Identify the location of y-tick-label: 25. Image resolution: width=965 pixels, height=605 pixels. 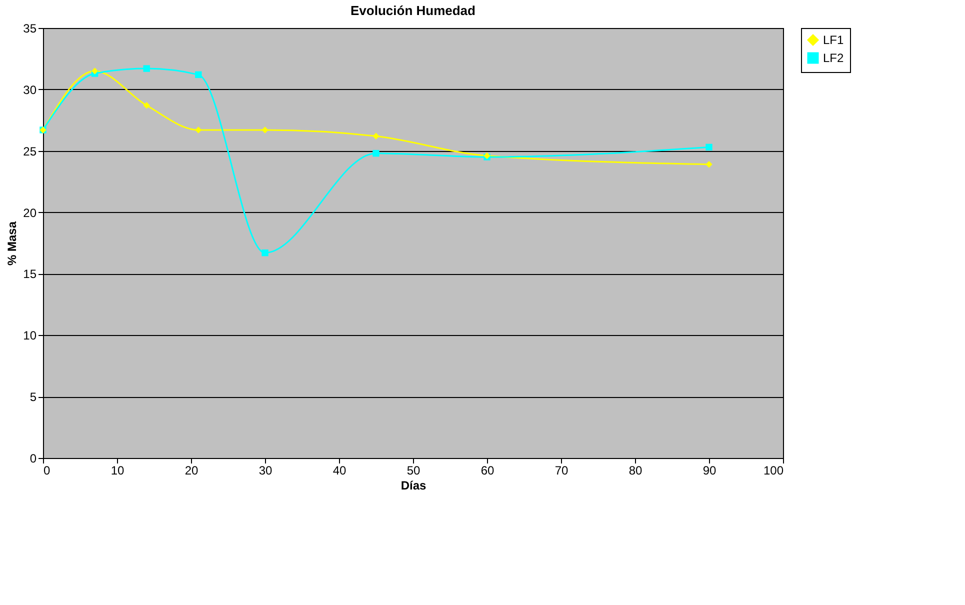
(30, 151).